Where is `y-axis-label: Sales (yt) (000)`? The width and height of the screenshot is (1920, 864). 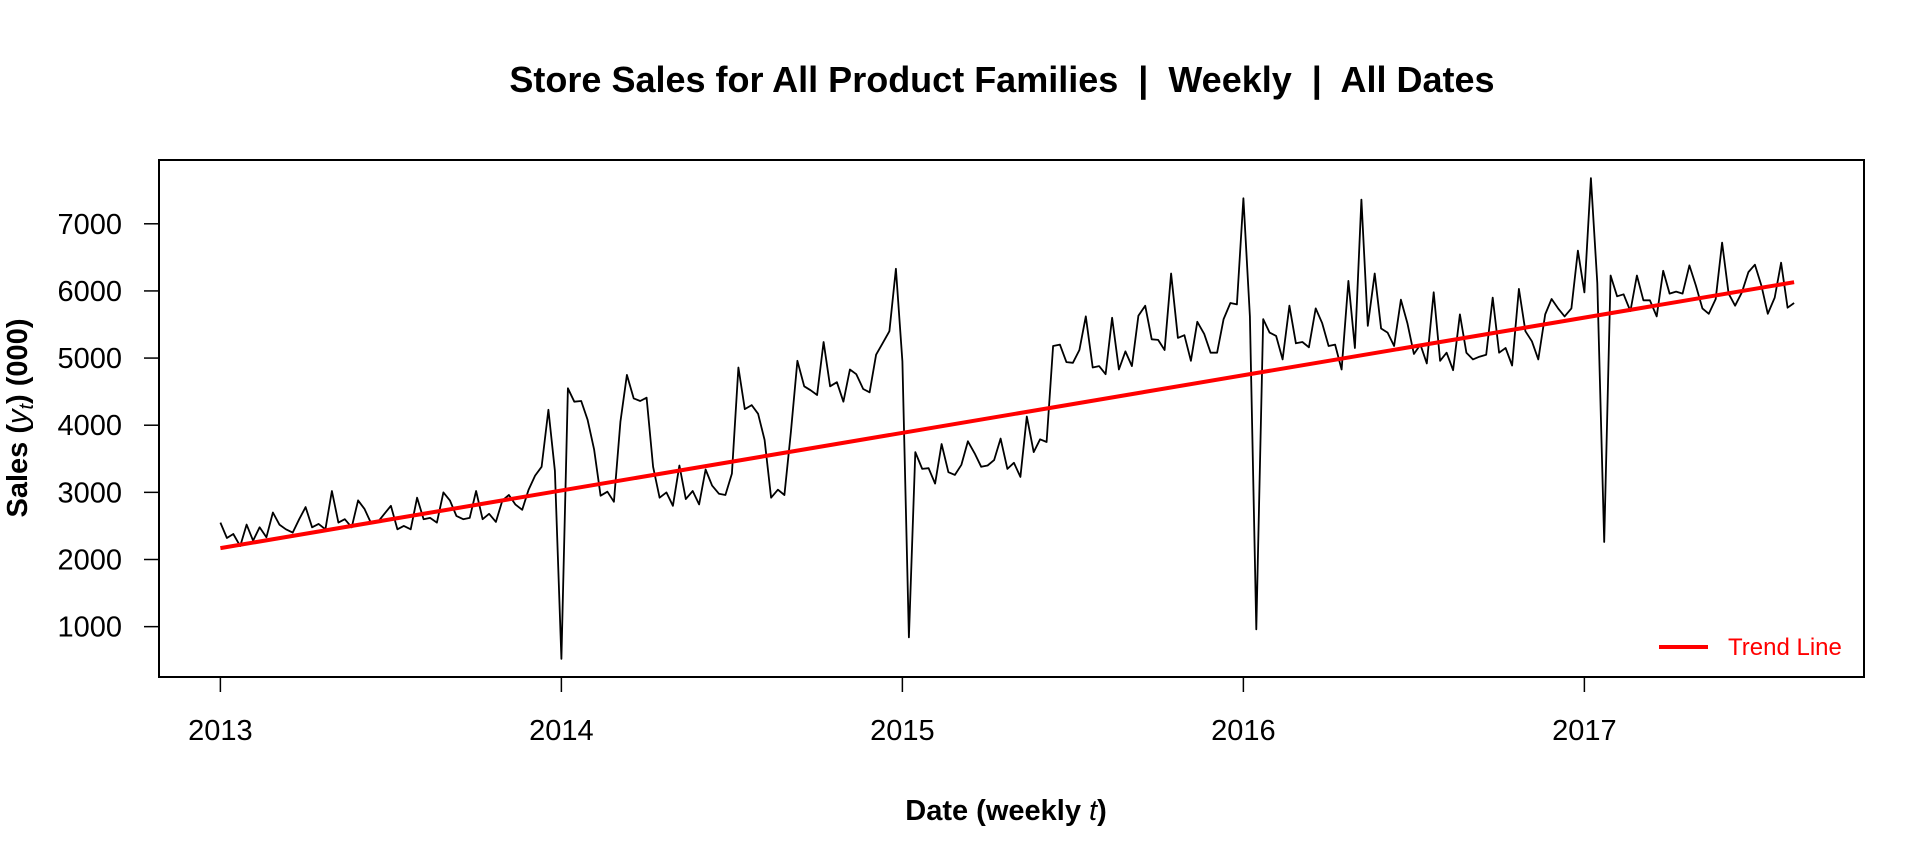 y-axis-label: Sales (yt) (000) is located at coordinates (20, 418).